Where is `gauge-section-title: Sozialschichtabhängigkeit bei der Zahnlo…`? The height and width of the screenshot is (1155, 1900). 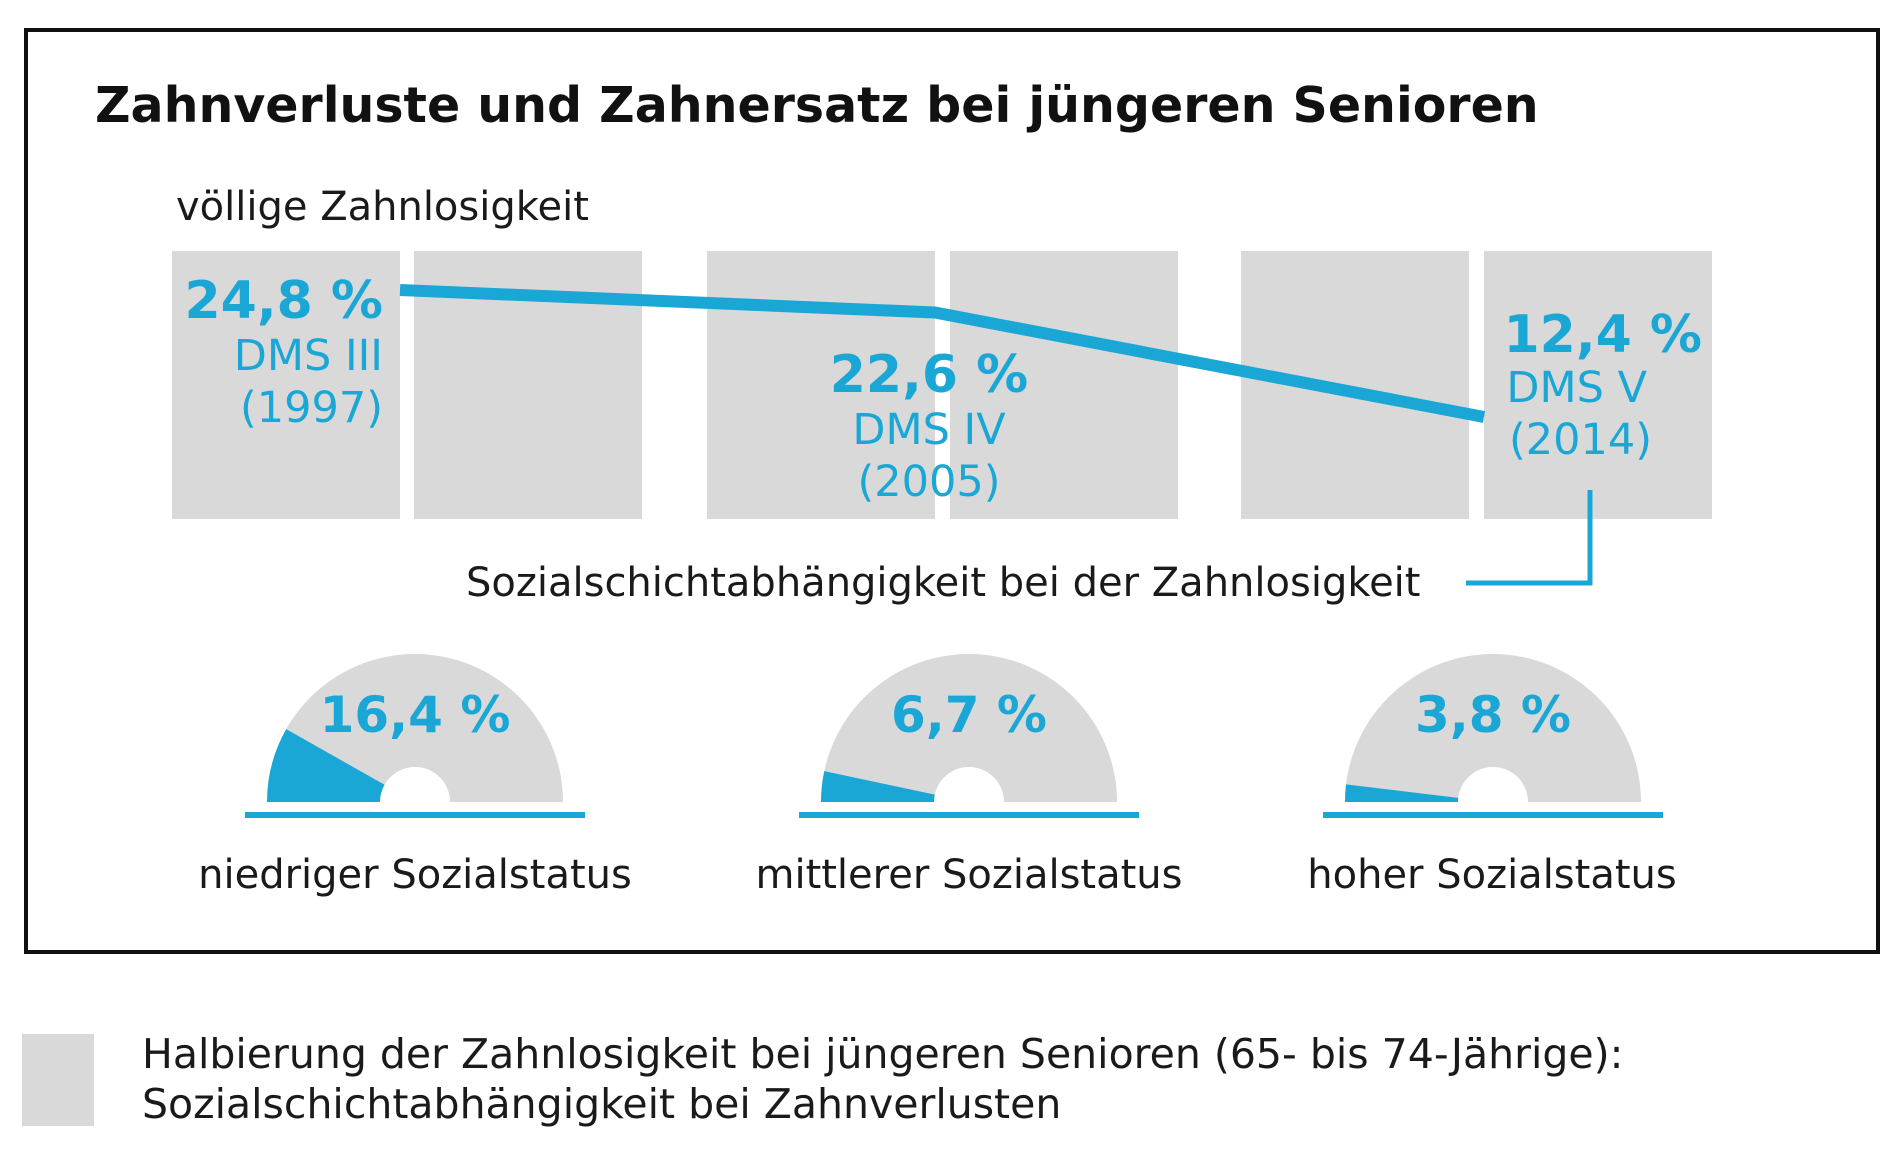
gauge-section-title: Sozialschichtabhängigkeit bei der Zahnlo… is located at coordinates (943, 583).